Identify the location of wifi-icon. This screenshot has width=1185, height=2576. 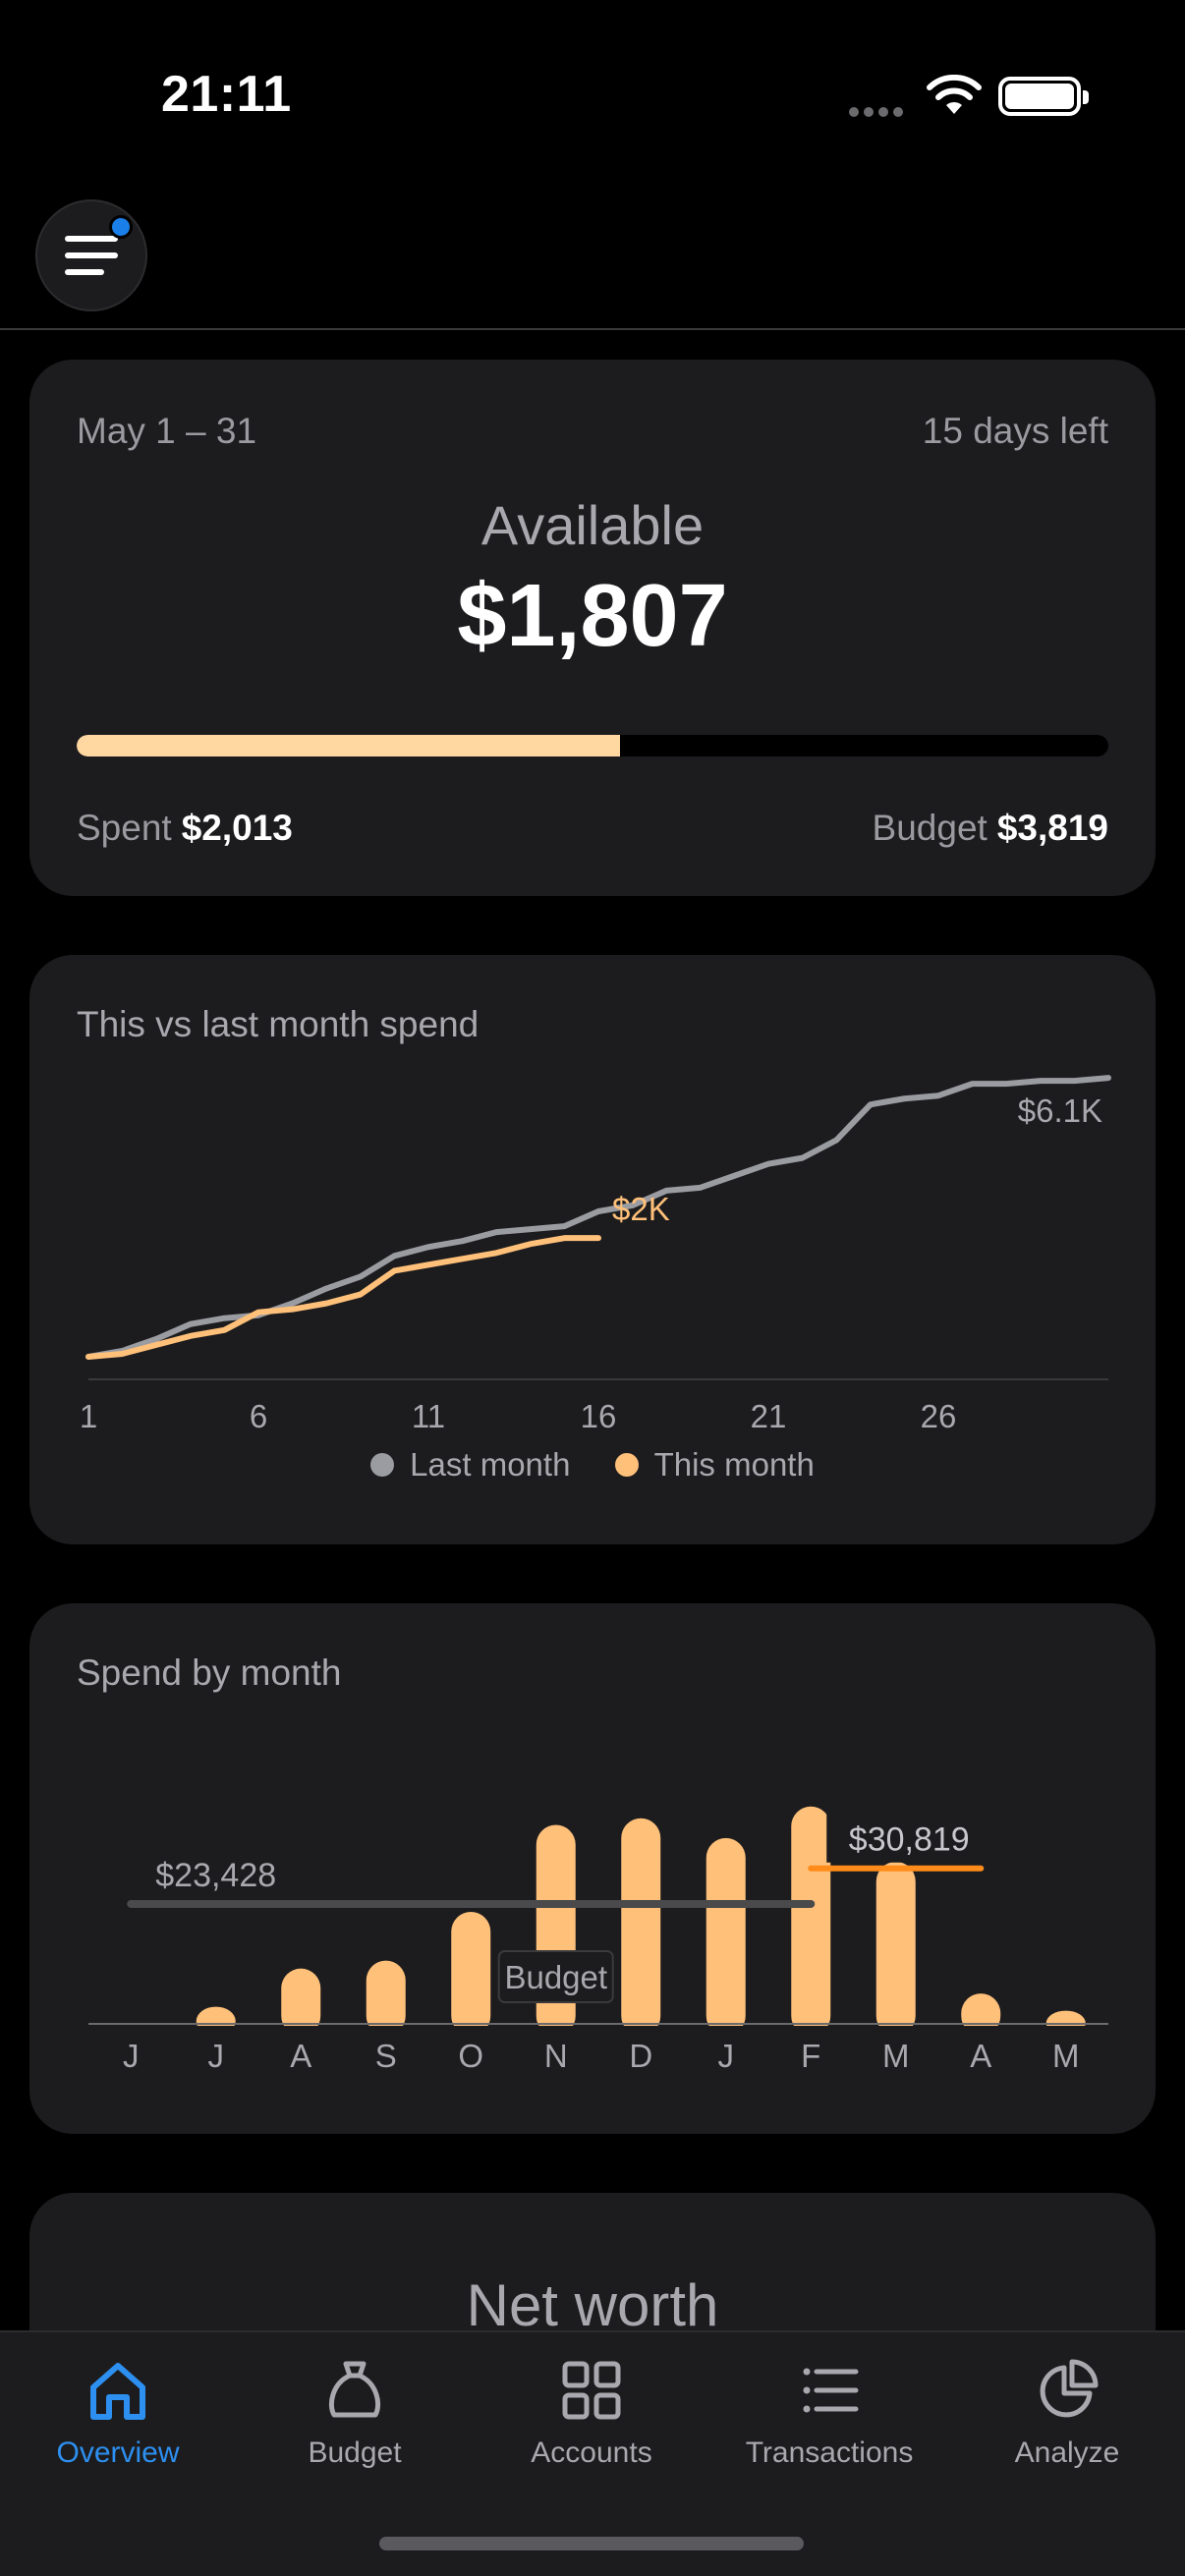
(955, 94).